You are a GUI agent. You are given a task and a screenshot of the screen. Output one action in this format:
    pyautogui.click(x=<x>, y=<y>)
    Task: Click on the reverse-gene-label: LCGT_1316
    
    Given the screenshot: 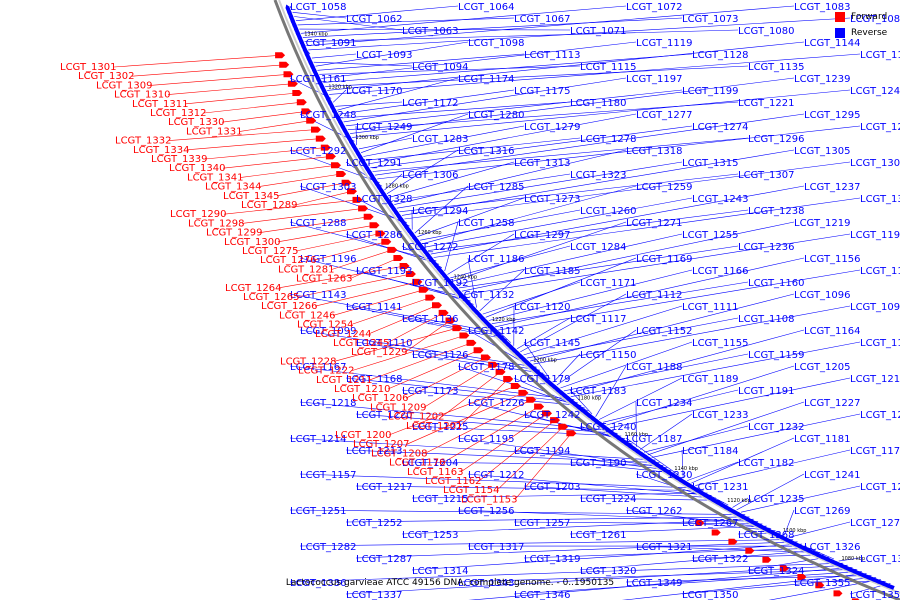 What is the action you would take?
    pyautogui.click(x=486, y=151)
    